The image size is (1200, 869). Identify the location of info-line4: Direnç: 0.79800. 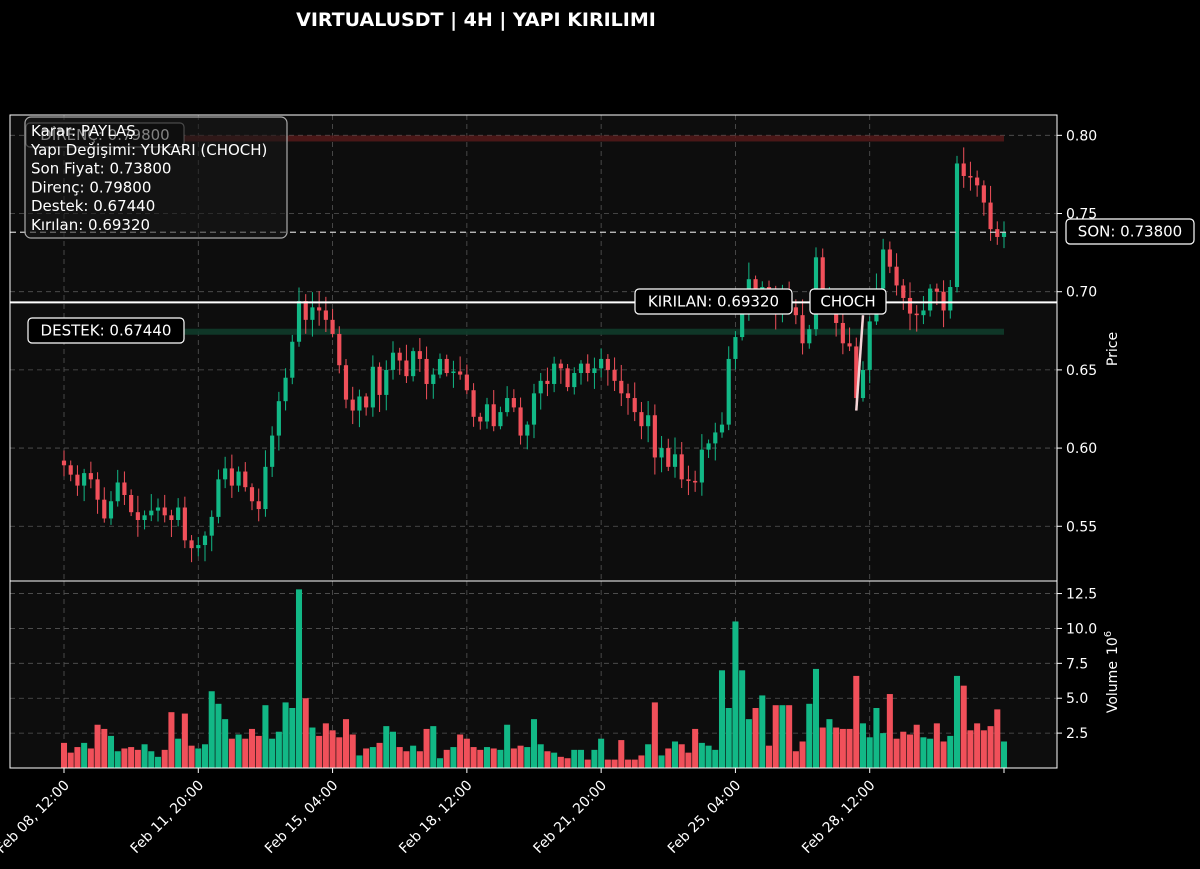
(91, 187).